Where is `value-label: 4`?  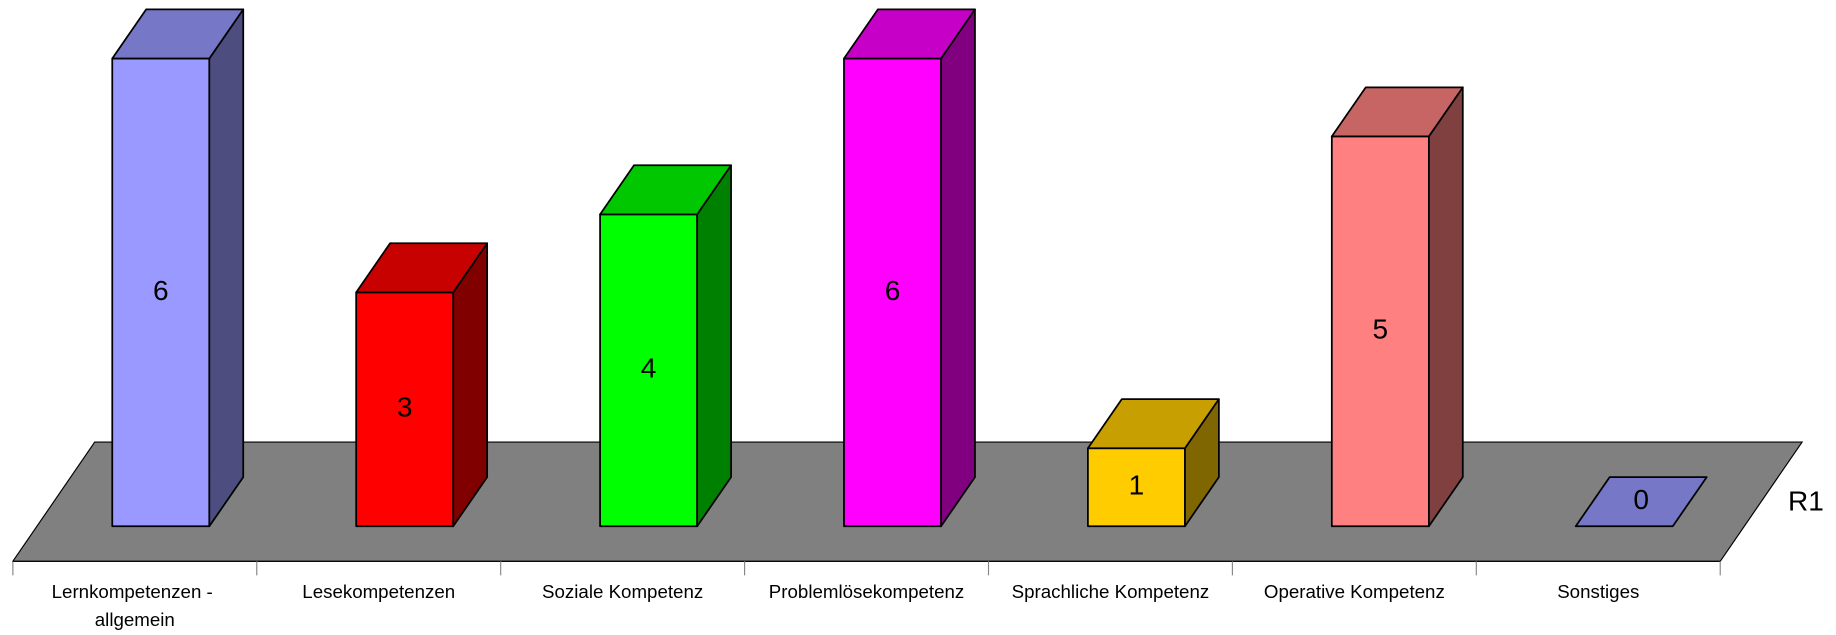
value-label: 4 is located at coordinates (649, 368).